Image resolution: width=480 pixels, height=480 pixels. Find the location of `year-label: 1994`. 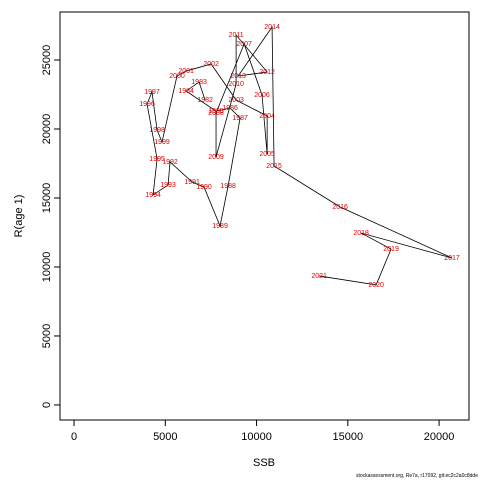

year-label: 1994 is located at coordinates (153, 195).